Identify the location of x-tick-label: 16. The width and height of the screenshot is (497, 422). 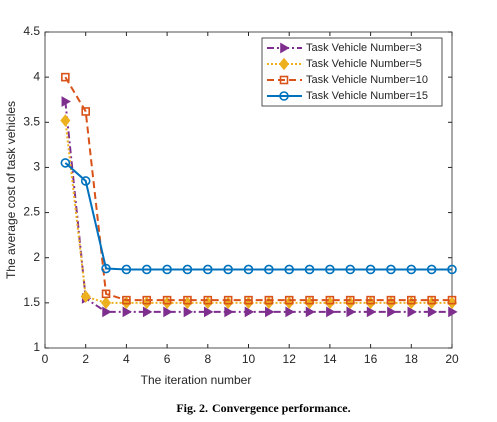
(371, 359).